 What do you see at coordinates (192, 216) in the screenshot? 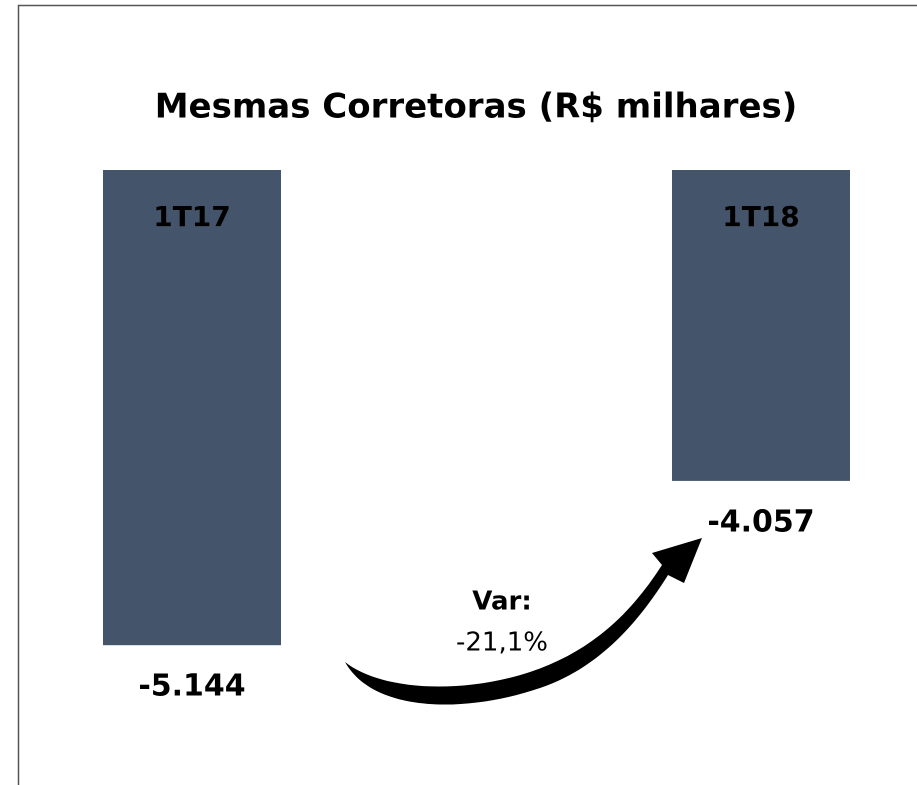
I see `category-label: 1T17` at bounding box center [192, 216].